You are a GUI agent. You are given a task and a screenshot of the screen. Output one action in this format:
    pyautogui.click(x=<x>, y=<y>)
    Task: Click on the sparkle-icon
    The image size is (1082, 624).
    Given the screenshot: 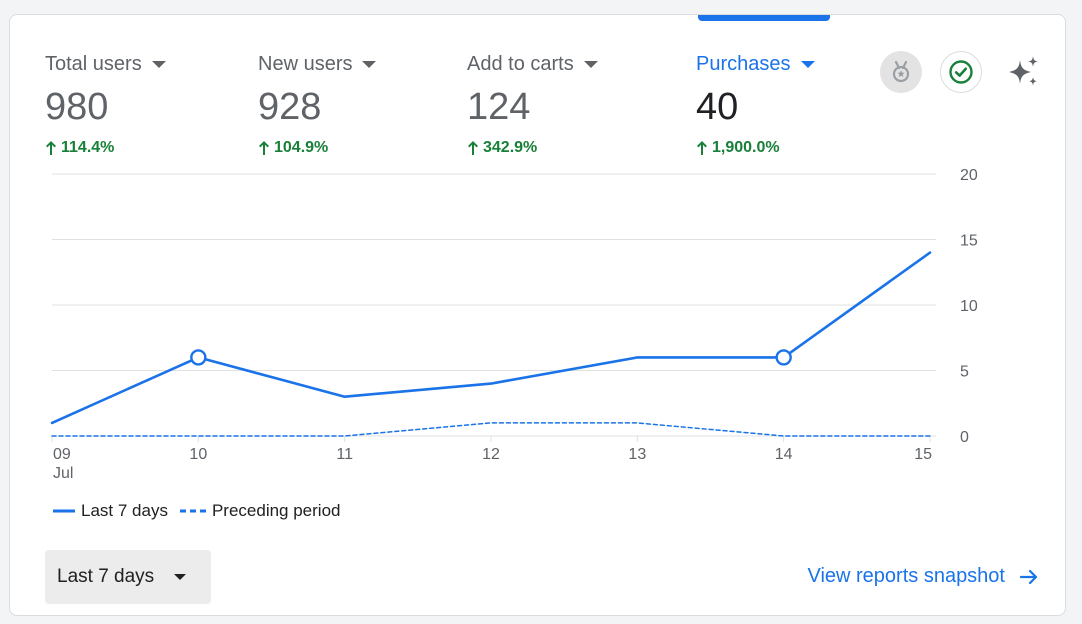 What is the action you would take?
    pyautogui.click(x=1023, y=71)
    